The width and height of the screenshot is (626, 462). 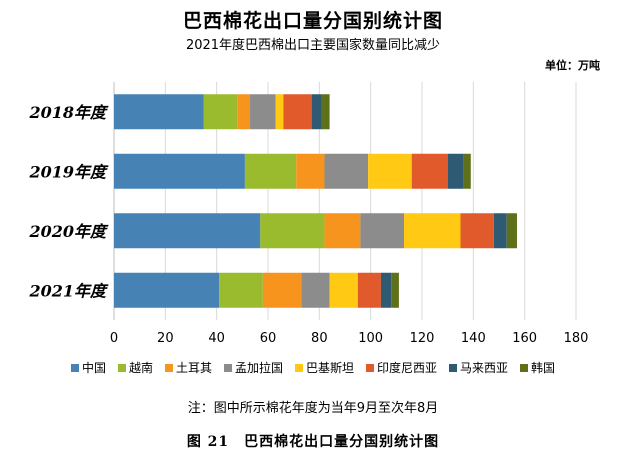 I want to click on legend-item: 土耳其, so click(x=188, y=367).